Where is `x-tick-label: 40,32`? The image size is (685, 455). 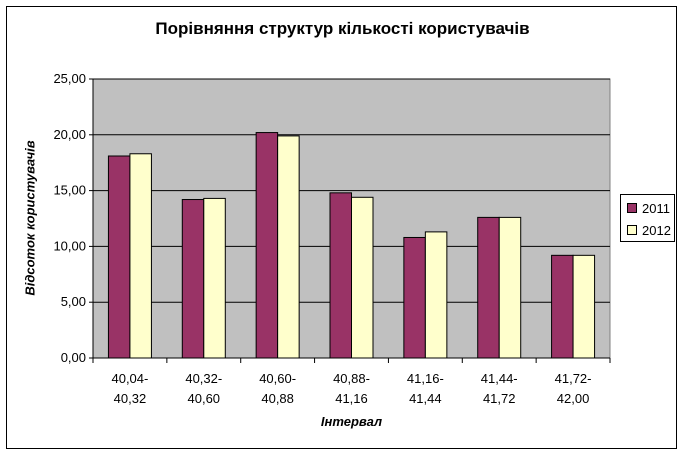 x-tick-label: 40,32 is located at coordinates (130, 398).